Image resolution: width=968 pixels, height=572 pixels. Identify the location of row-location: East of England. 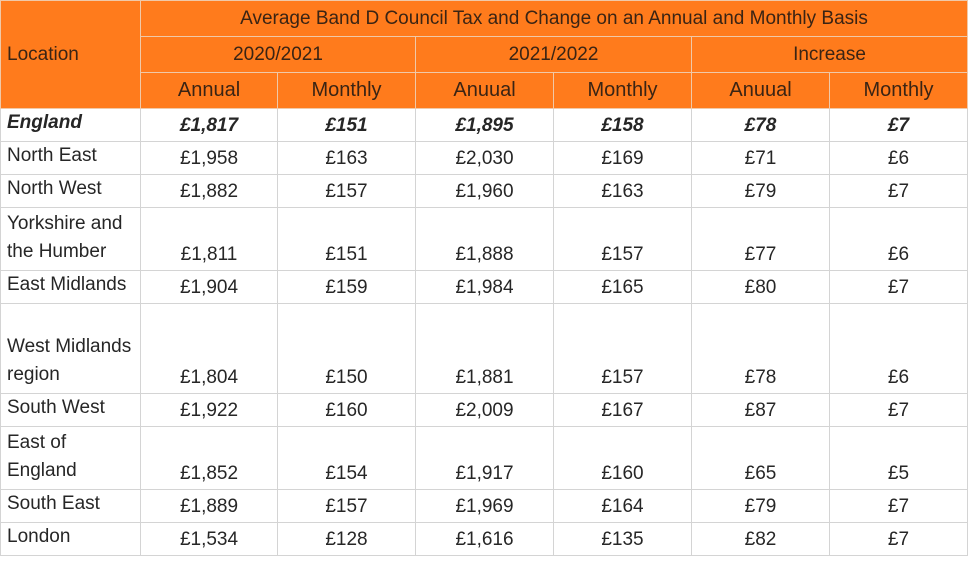
(70, 458).